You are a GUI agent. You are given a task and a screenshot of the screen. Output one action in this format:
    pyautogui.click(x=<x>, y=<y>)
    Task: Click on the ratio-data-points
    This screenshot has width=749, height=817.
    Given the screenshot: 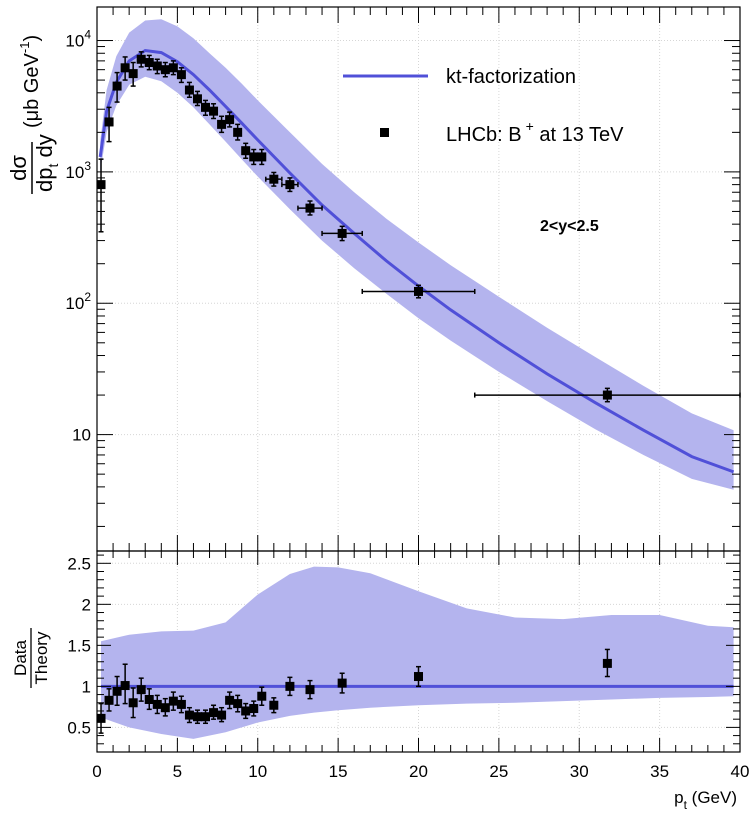 What is the action you would take?
    pyautogui.click(x=354, y=691)
    